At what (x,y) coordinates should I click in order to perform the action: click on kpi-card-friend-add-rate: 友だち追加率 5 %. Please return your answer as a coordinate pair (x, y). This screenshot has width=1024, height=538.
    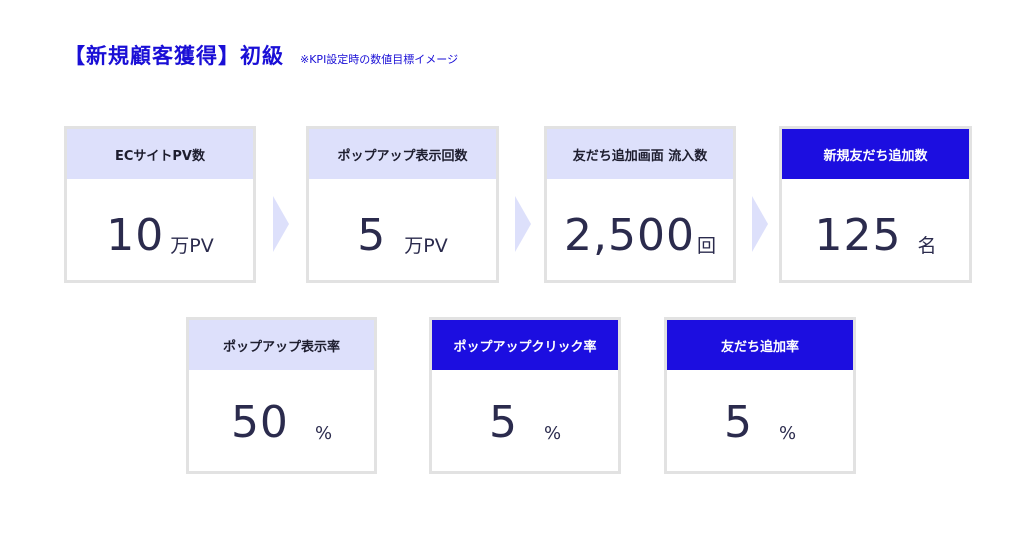
    Looking at the image, I should click on (760, 395).